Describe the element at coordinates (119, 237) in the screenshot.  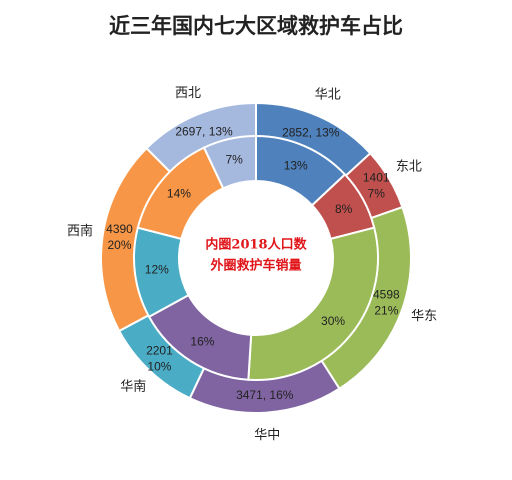
I see `outer-label-xinan: 4390 20%` at that location.